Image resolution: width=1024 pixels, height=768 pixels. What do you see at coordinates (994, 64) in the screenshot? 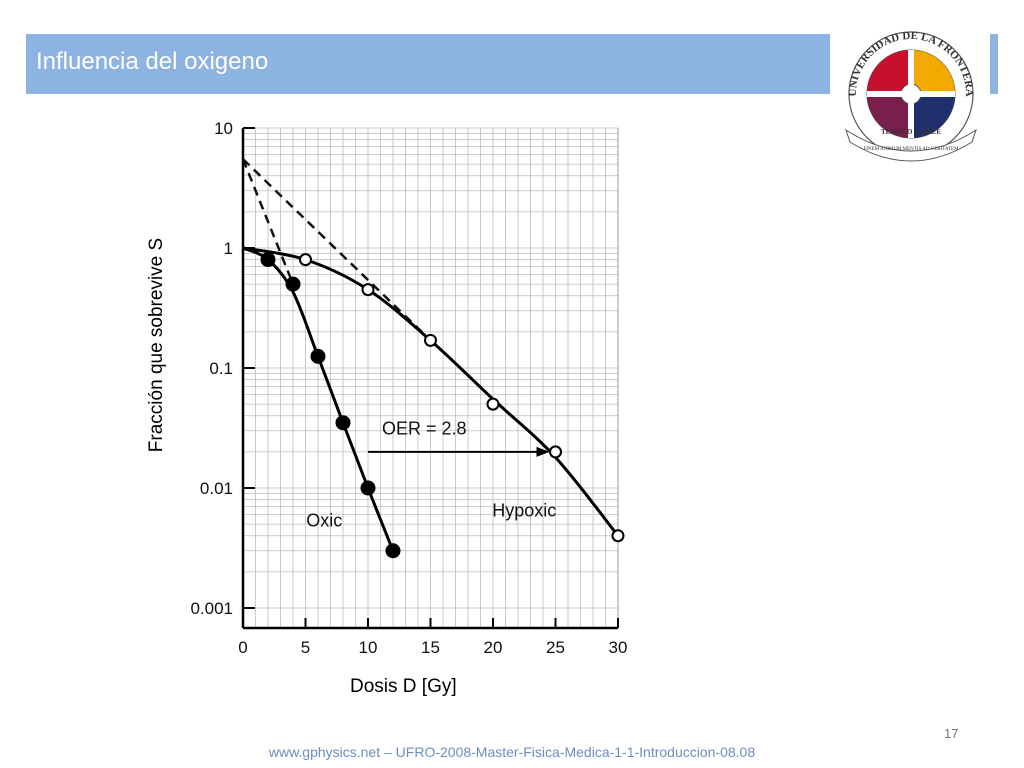
I see `title-accent-bar` at bounding box center [994, 64].